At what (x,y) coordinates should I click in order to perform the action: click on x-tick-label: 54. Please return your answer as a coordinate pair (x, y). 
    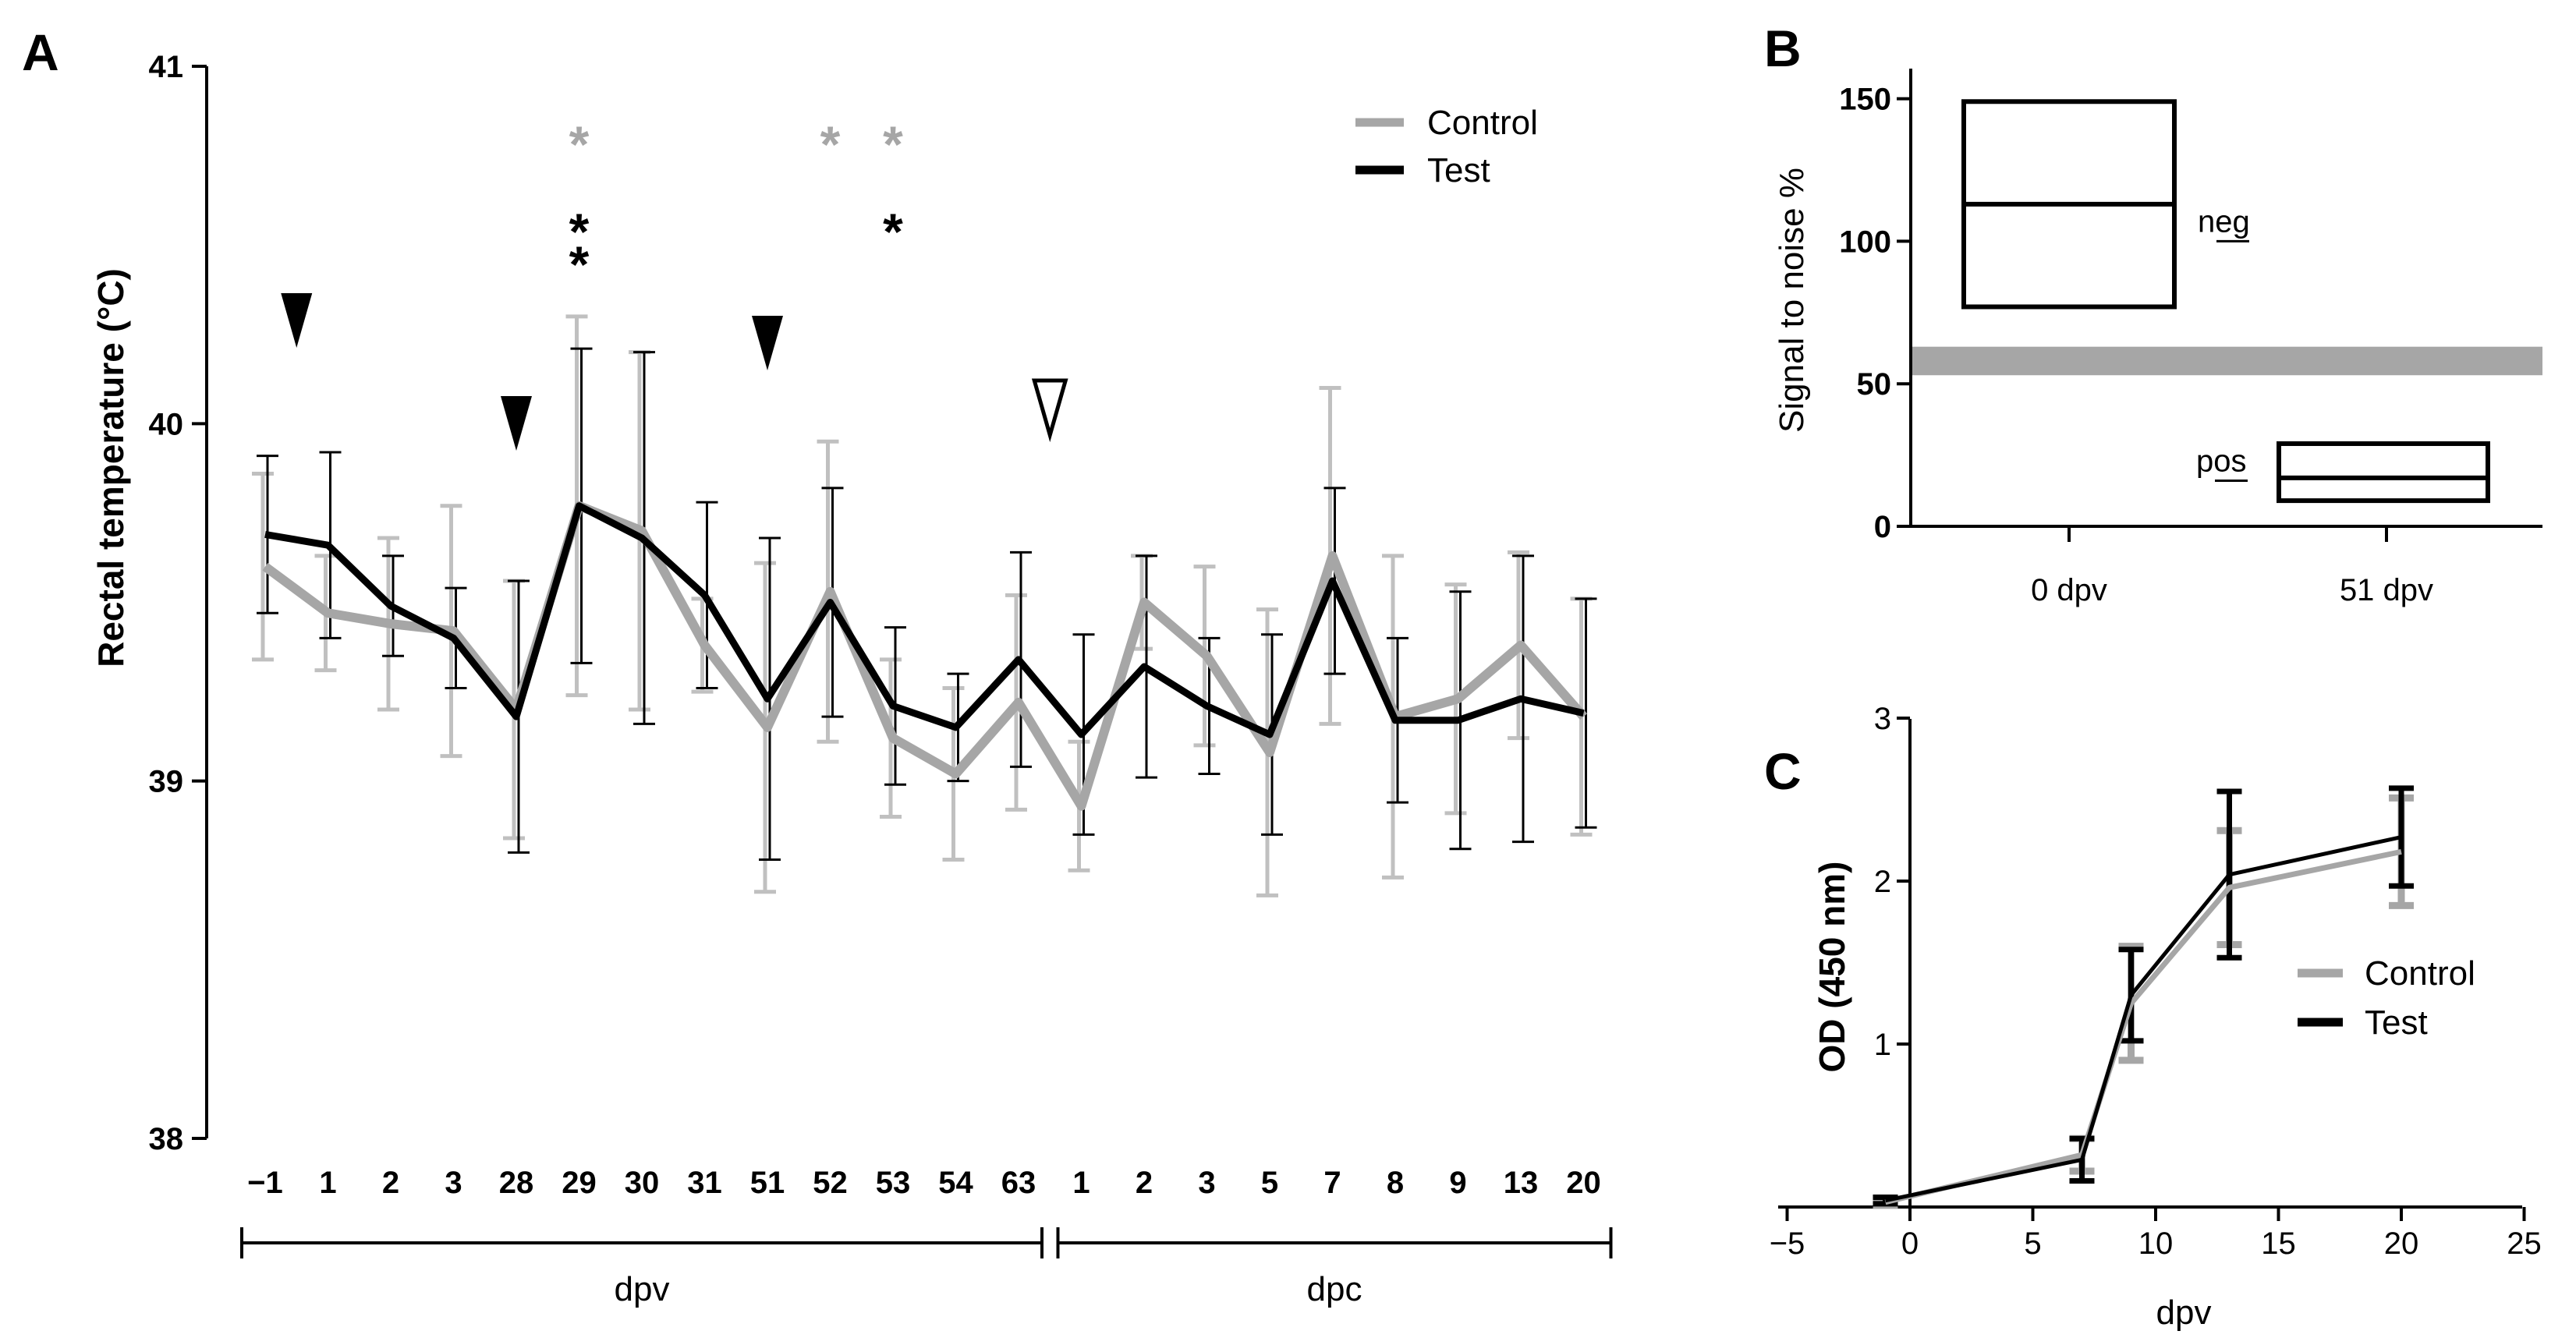
    Looking at the image, I should click on (955, 1183).